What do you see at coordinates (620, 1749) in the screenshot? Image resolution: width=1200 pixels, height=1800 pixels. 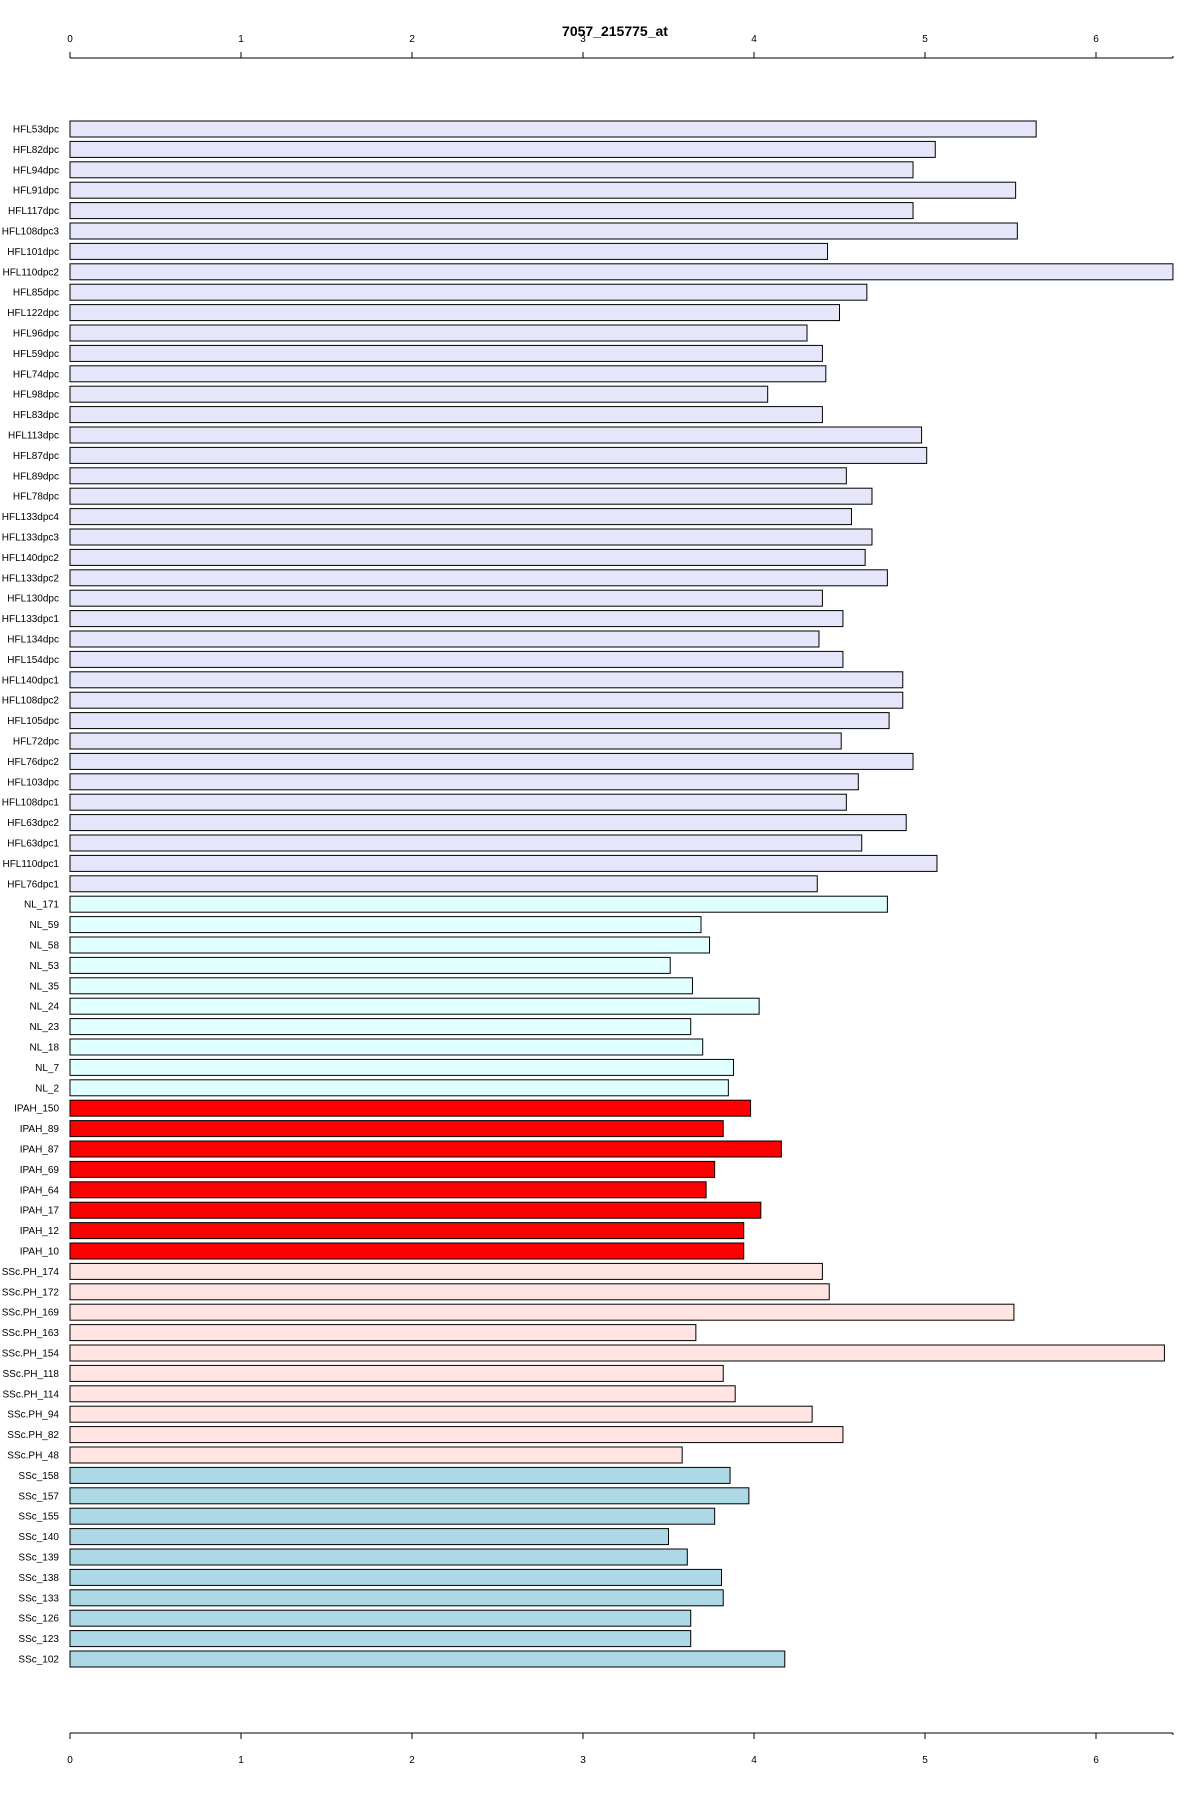 I see `bottom-axis: 0 1 2 3 4 5 6` at bounding box center [620, 1749].